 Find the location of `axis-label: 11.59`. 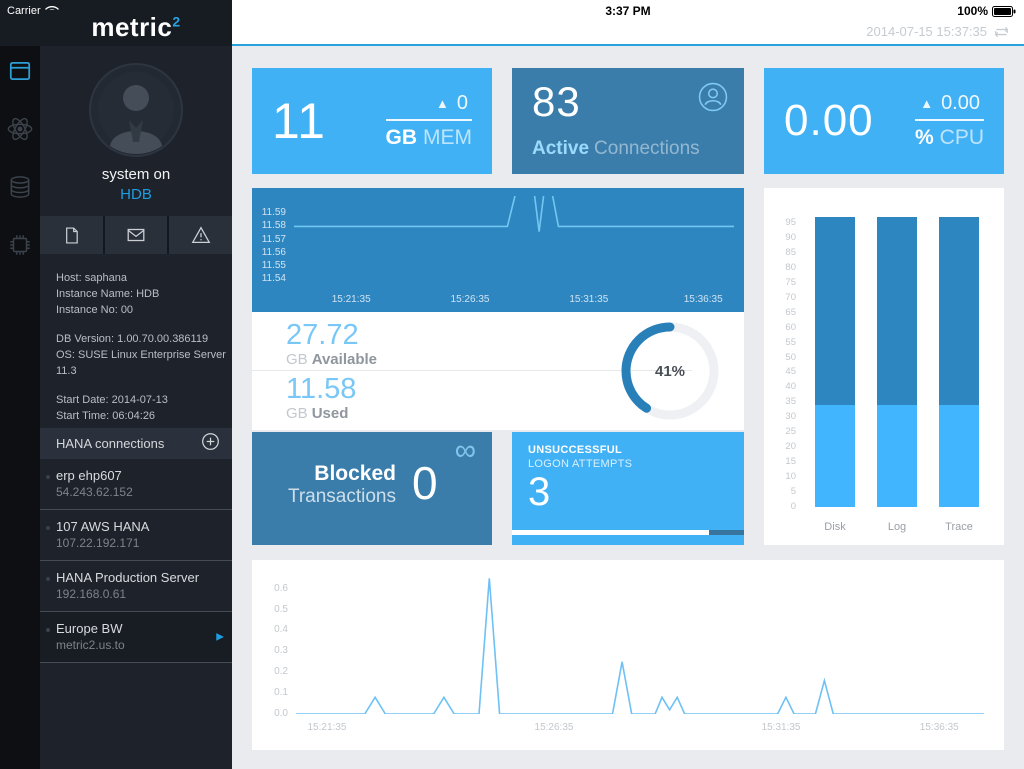

axis-label: 11.59 is located at coordinates (273, 213).